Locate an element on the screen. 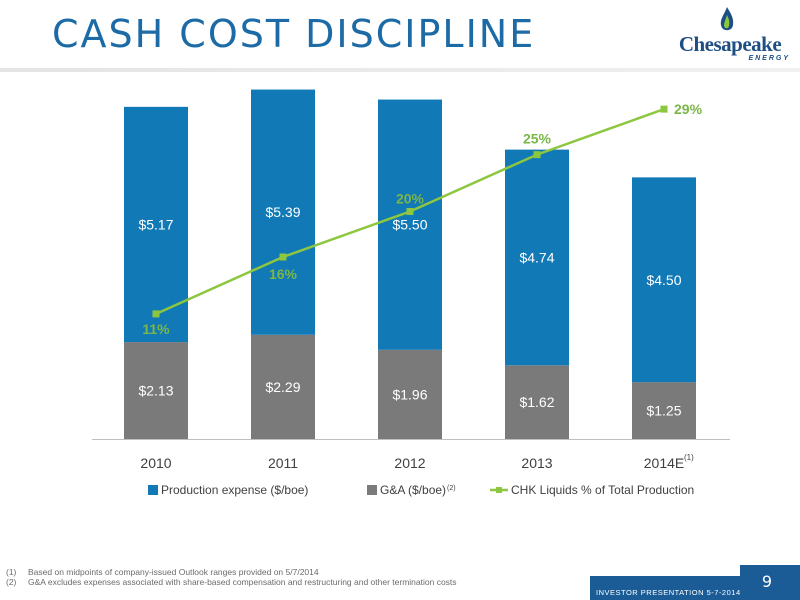  liquids-label: 16% is located at coordinates (283, 274).